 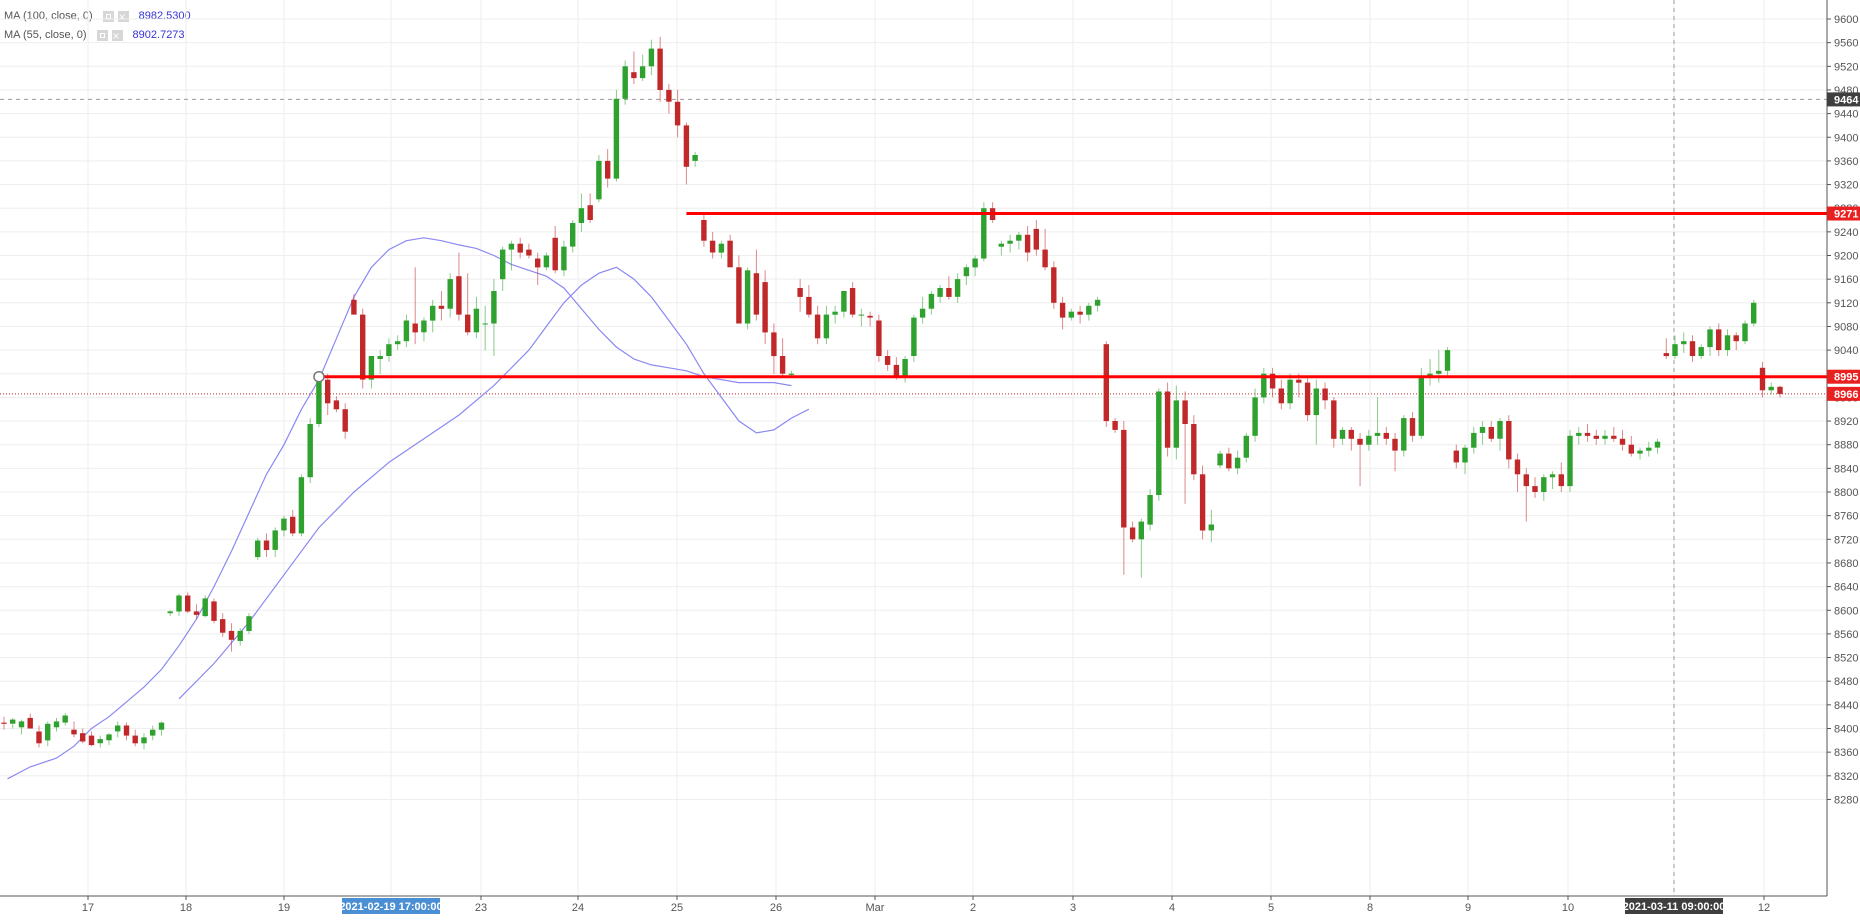 What do you see at coordinates (1846, 635) in the screenshot?
I see `price-axis-label: 8560` at bounding box center [1846, 635].